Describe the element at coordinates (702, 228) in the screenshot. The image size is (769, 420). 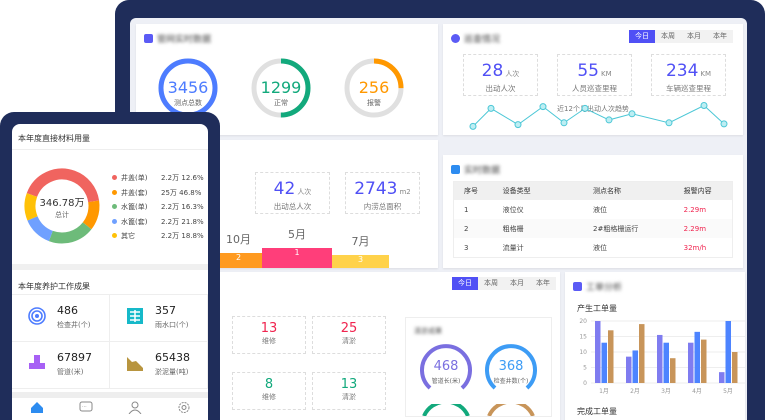
I see `cell: 2.29m` at that location.